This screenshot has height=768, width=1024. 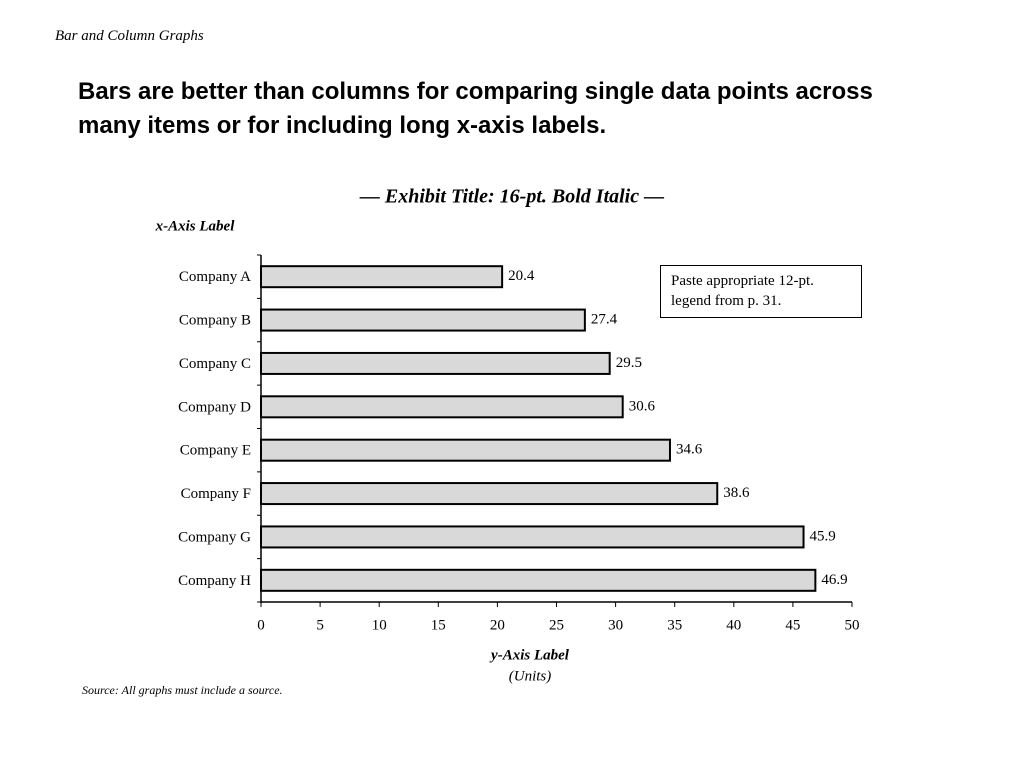 I want to click on x-tick-label: 0, so click(x=261, y=625).